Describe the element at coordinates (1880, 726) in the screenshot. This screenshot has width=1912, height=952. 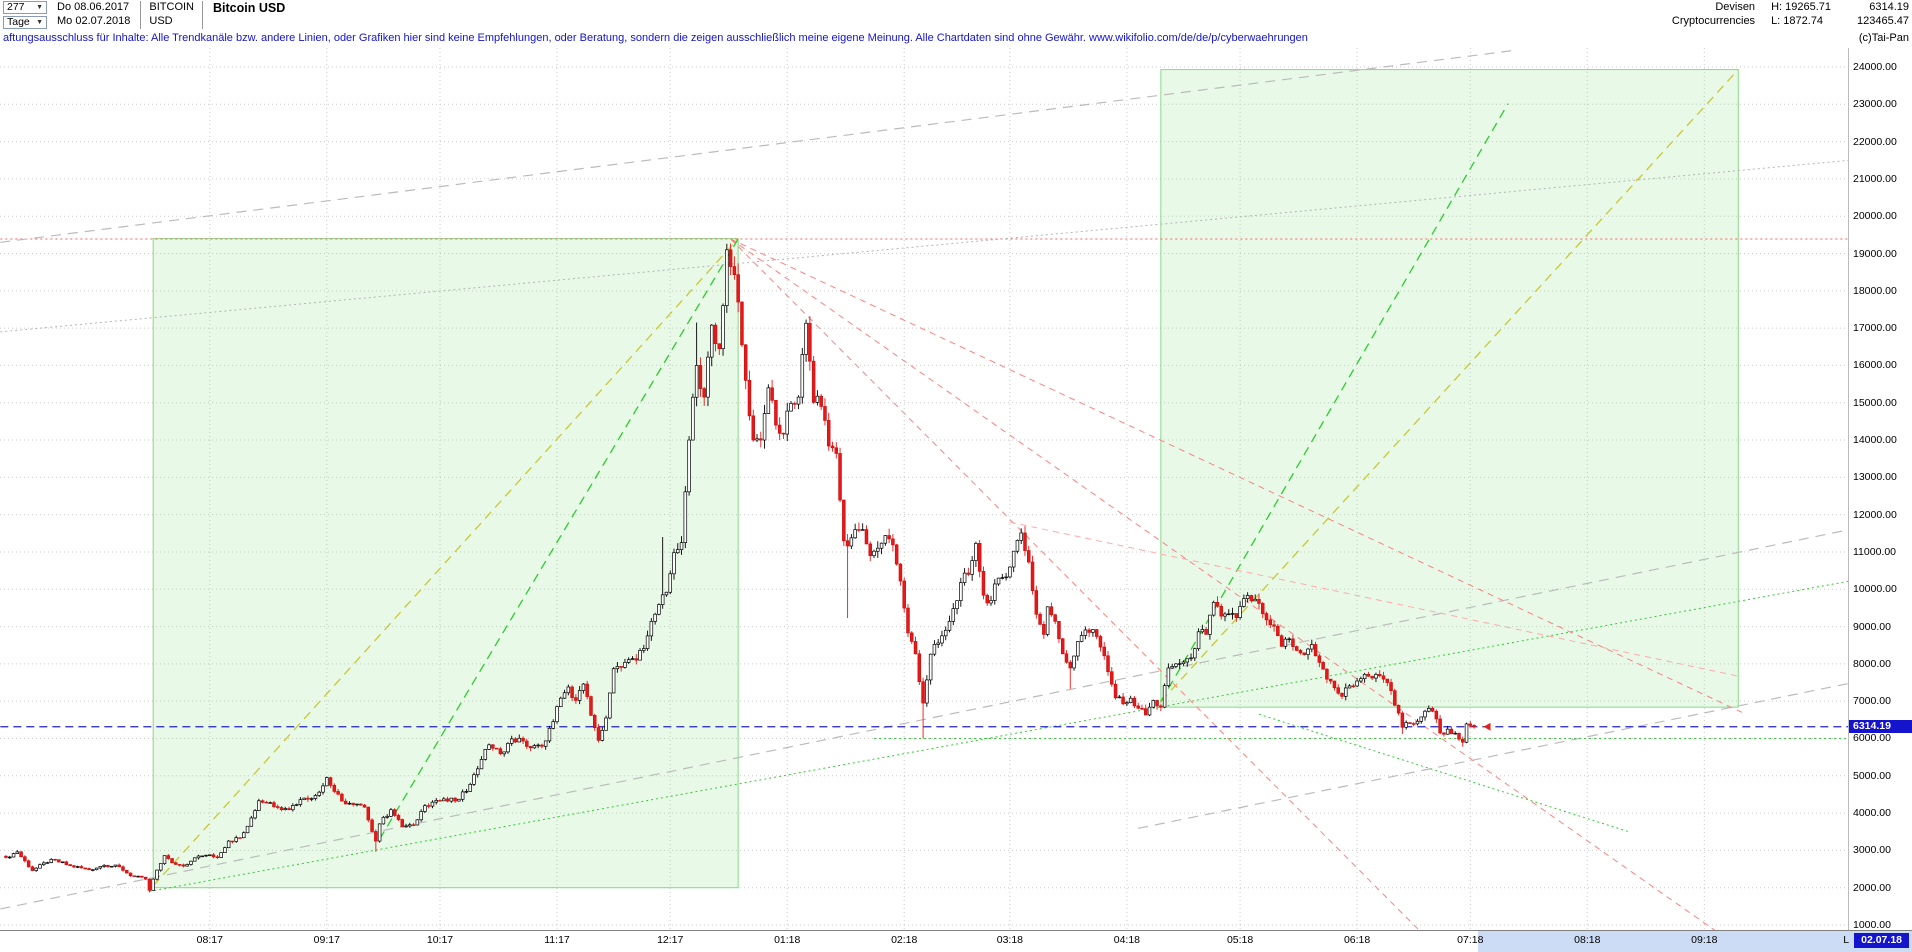
I see `last-price-tag: 6314.19` at that location.